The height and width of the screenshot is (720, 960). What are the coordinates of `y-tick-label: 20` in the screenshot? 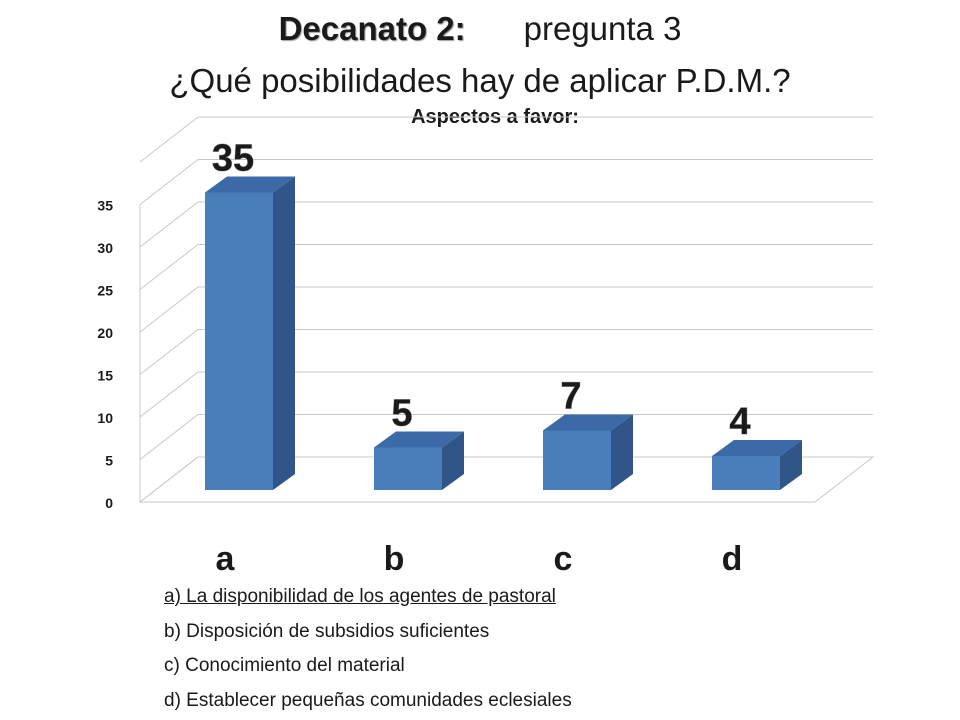 It's located at (105, 333).